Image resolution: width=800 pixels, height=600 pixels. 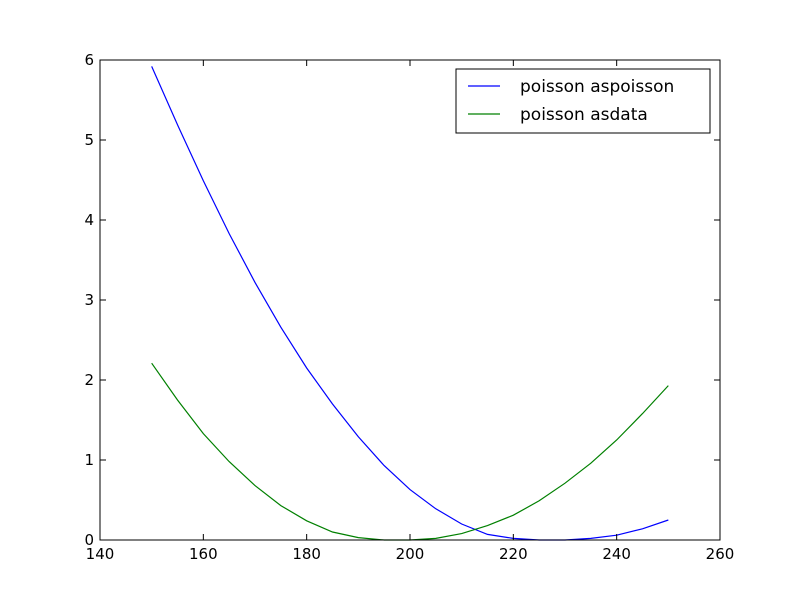 What do you see at coordinates (89, 300) in the screenshot?
I see `y-tick-label: 3` at bounding box center [89, 300].